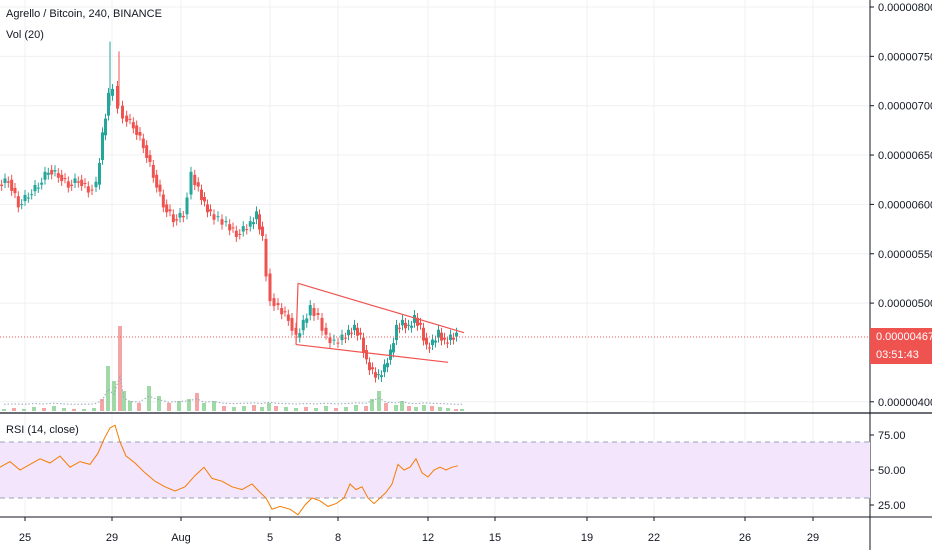 This screenshot has width=932, height=550. What do you see at coordinates (25, 538) in the screenshot?
I see `time-tick-label: 25` at bounding box center [25, 538].